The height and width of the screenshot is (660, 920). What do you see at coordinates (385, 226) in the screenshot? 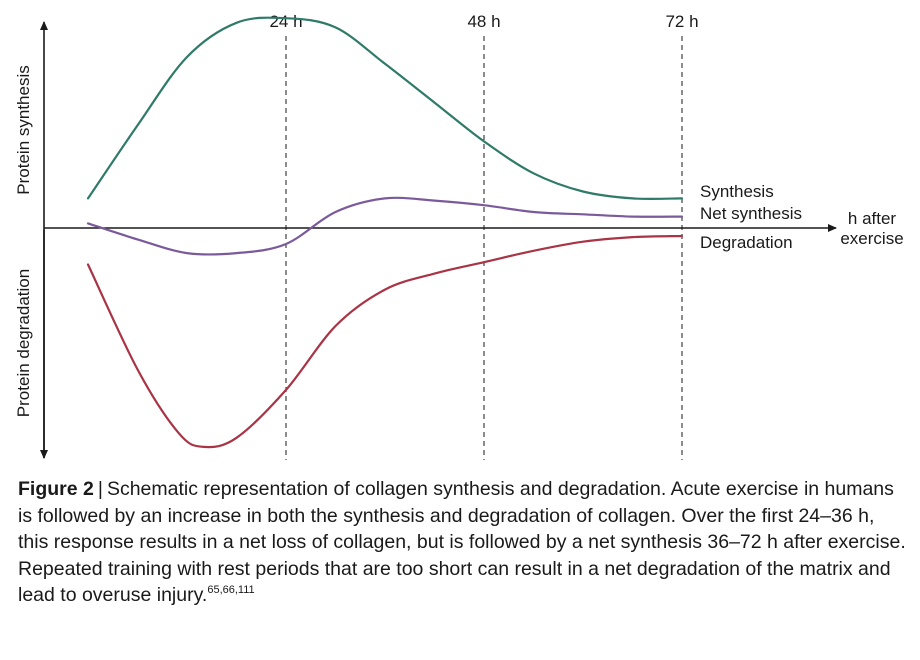
I see `series-line-net-synthesis` at bounding box center [385, 226].